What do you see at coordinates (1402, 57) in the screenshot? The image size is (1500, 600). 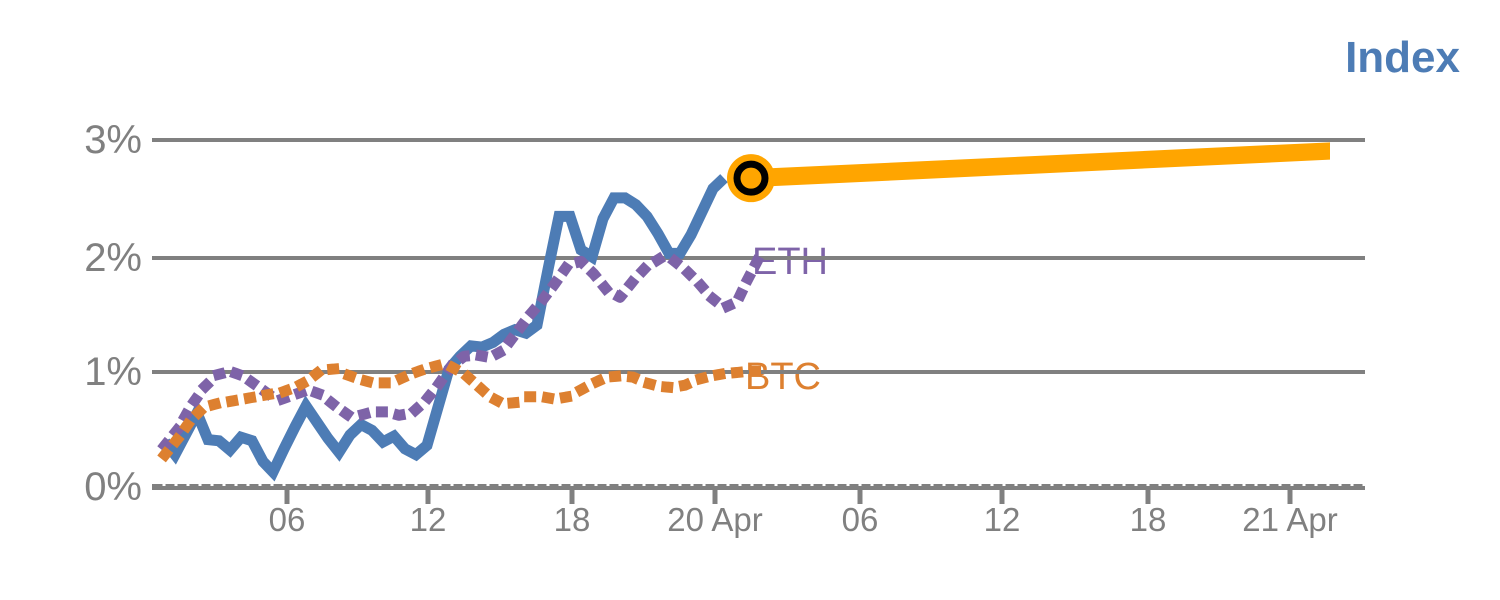 I see `chart-title: Index` at bounding box center [1402, 57].